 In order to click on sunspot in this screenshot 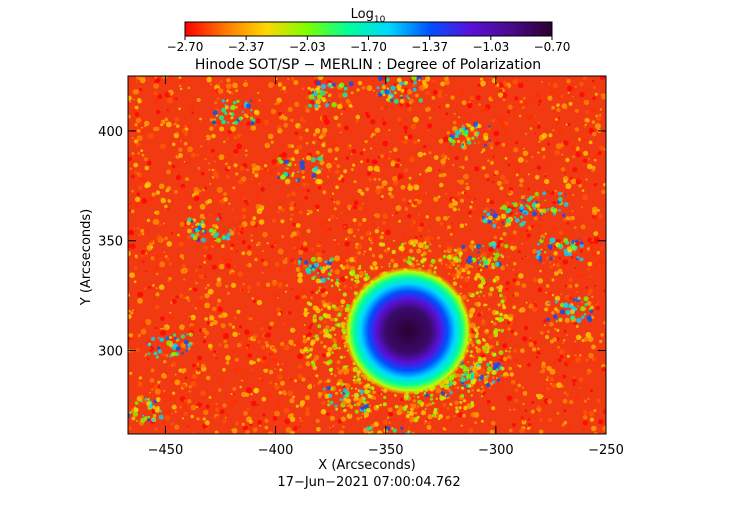, I will do `click(408, 331)`.